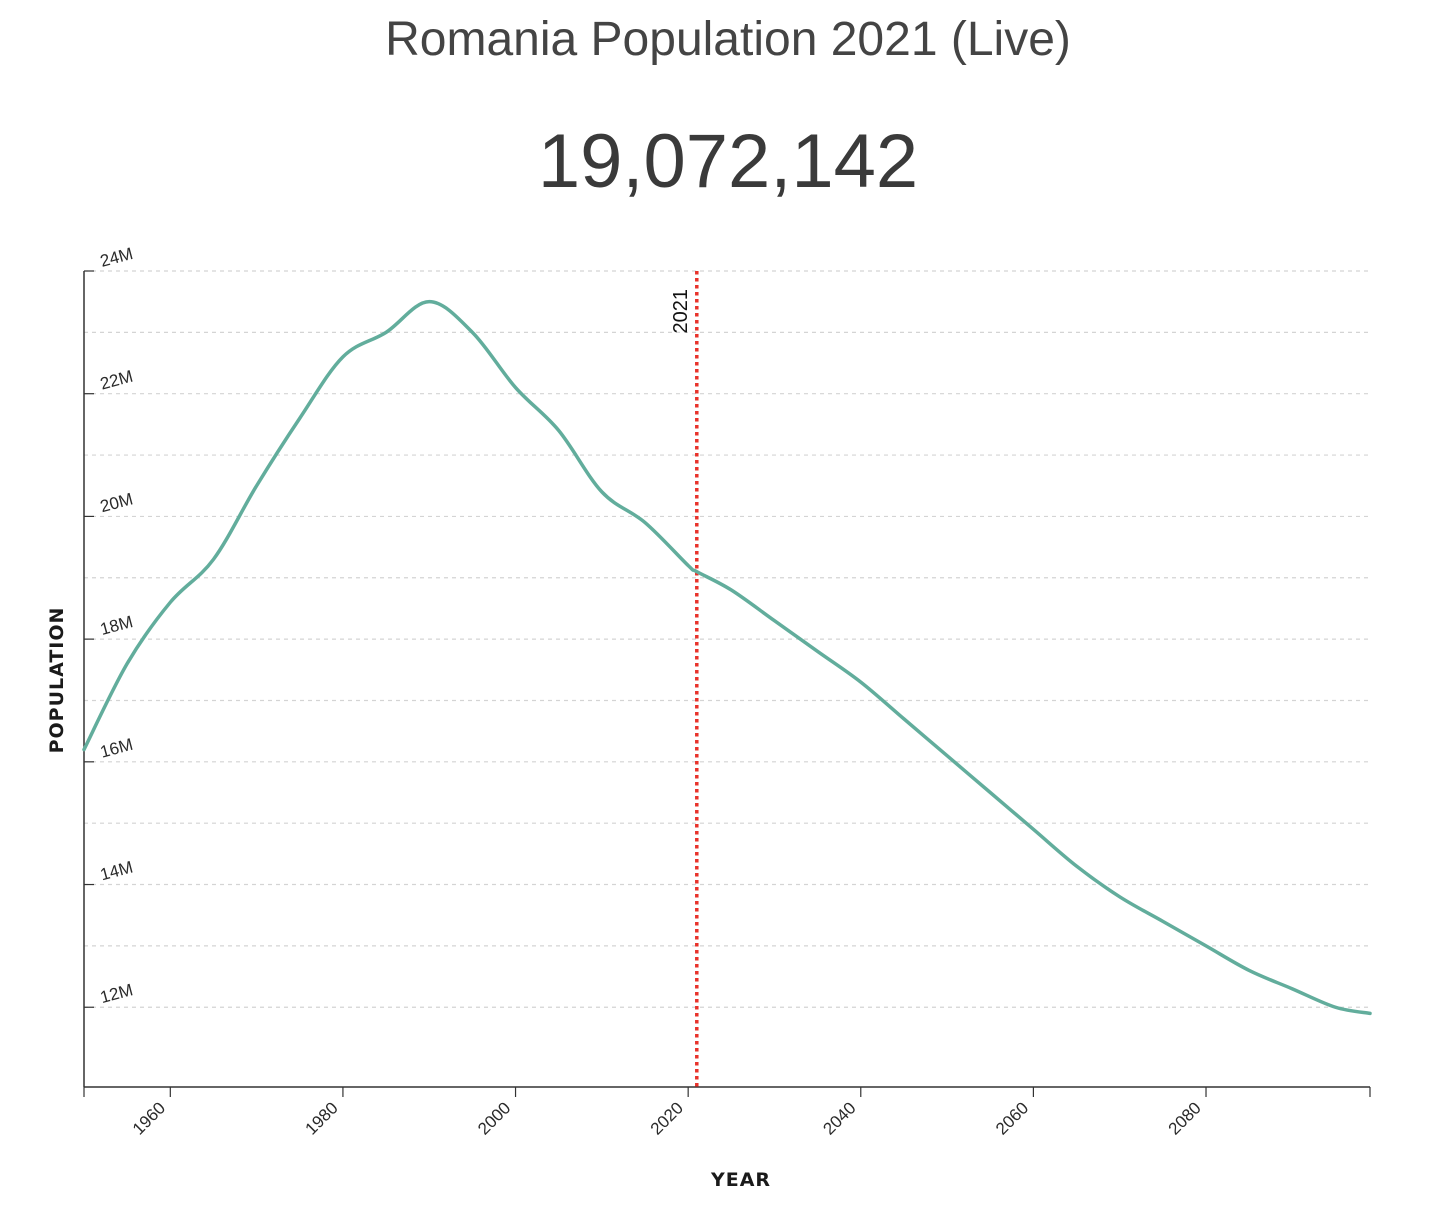  What do you see at coordinates (322, 1118) in the screenshot?
I see `x-tick-label: 1980` at bounding box center [322, 1118].